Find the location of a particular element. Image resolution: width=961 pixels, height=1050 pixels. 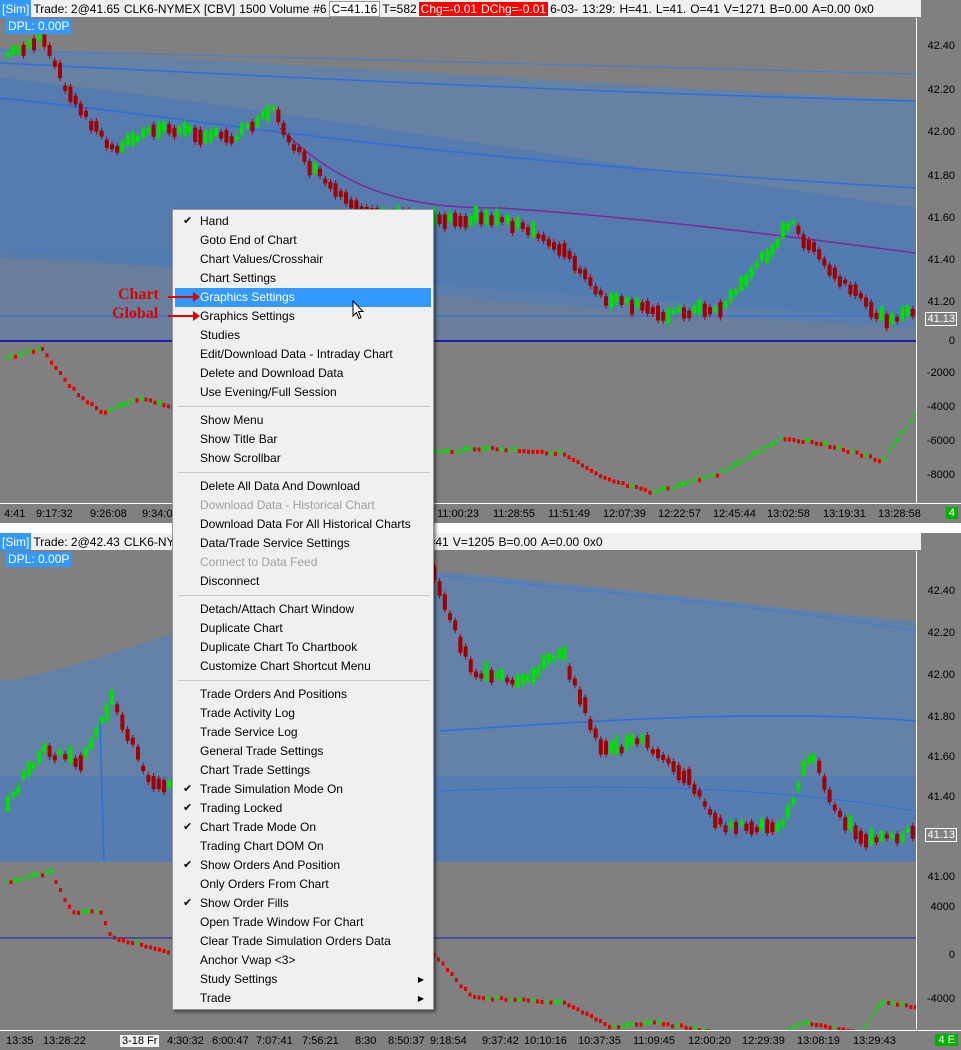

menu-item-show-order-fills: ✔ Show Order Fills is located at coordinates (303, 903).